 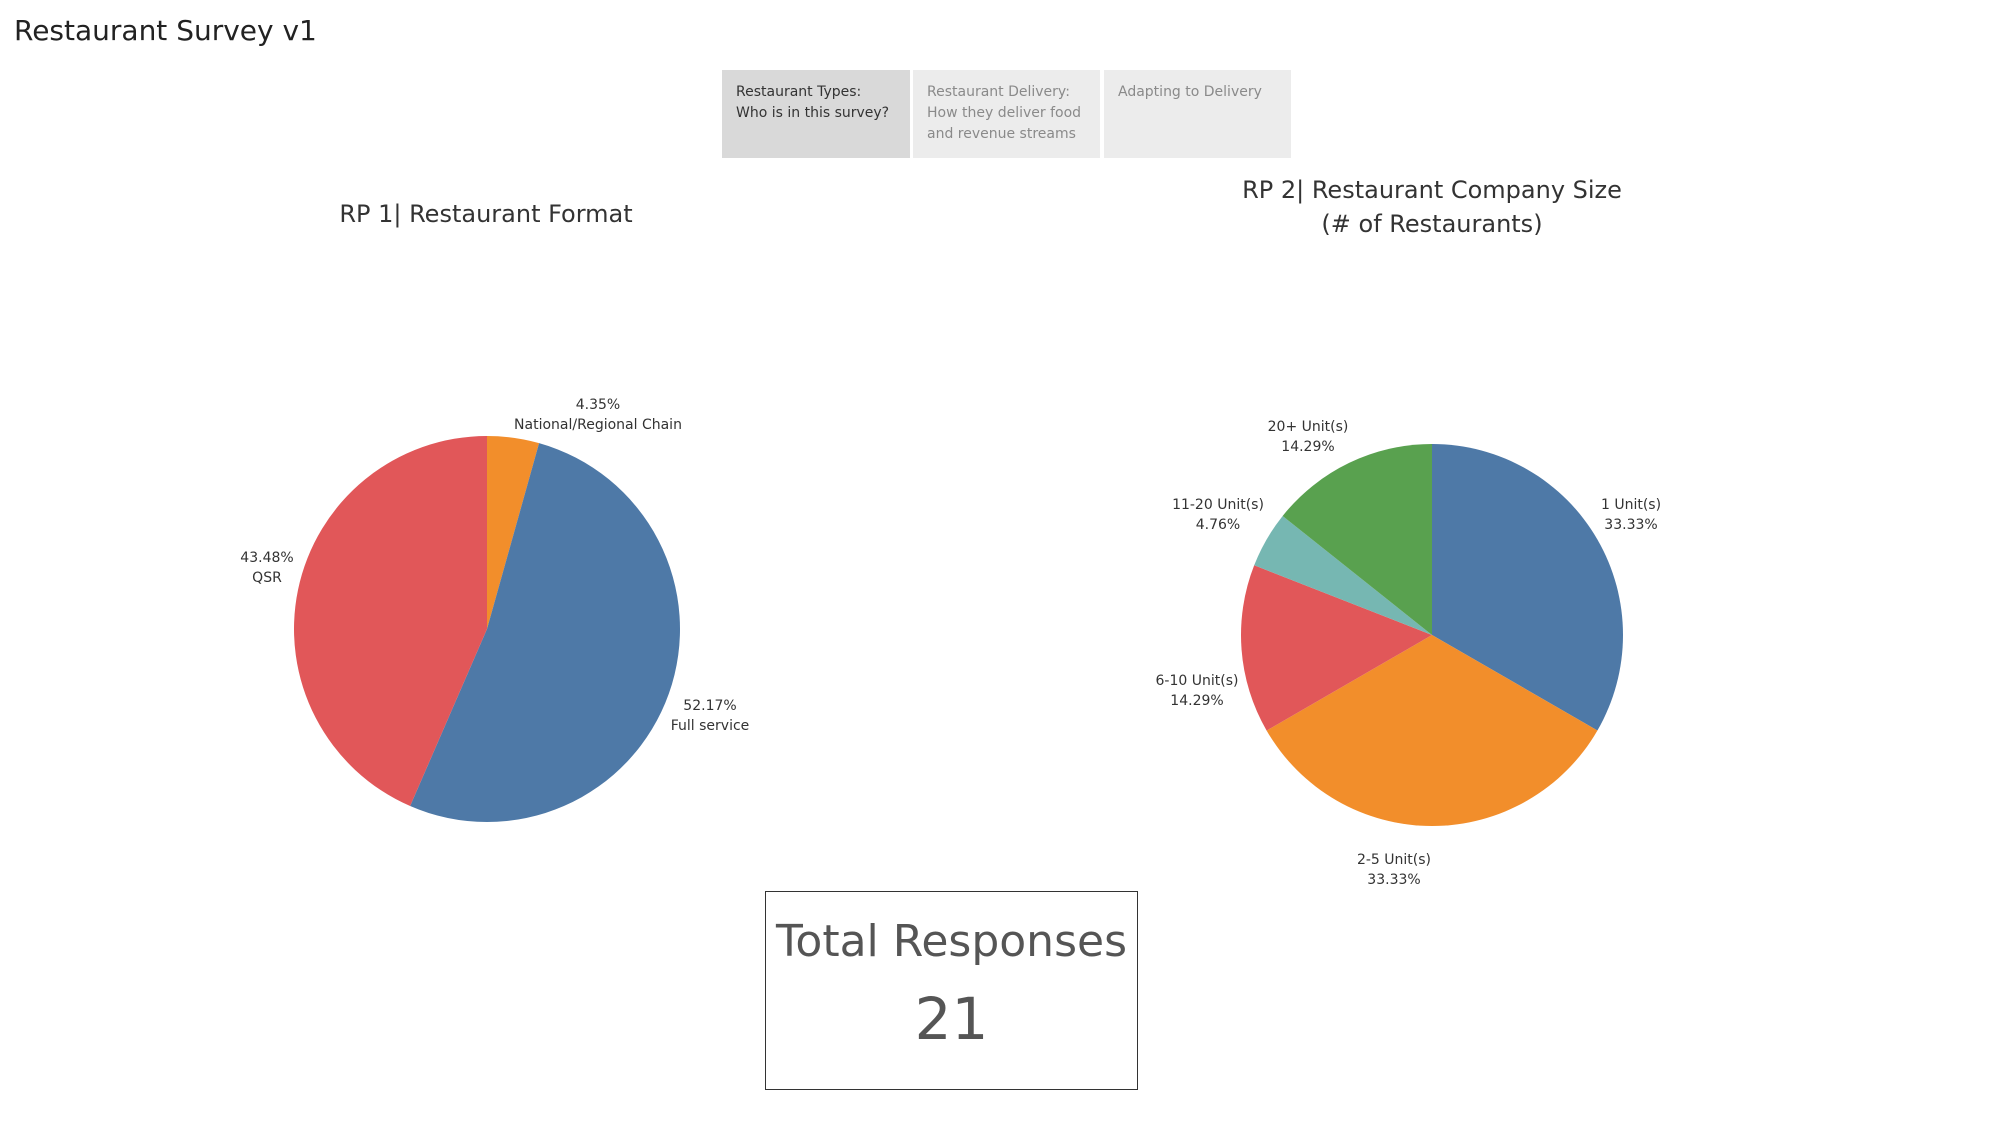 I want to click on slice-label: 20+ Unit(s) 14.29%, so click(x=1308, y=437).